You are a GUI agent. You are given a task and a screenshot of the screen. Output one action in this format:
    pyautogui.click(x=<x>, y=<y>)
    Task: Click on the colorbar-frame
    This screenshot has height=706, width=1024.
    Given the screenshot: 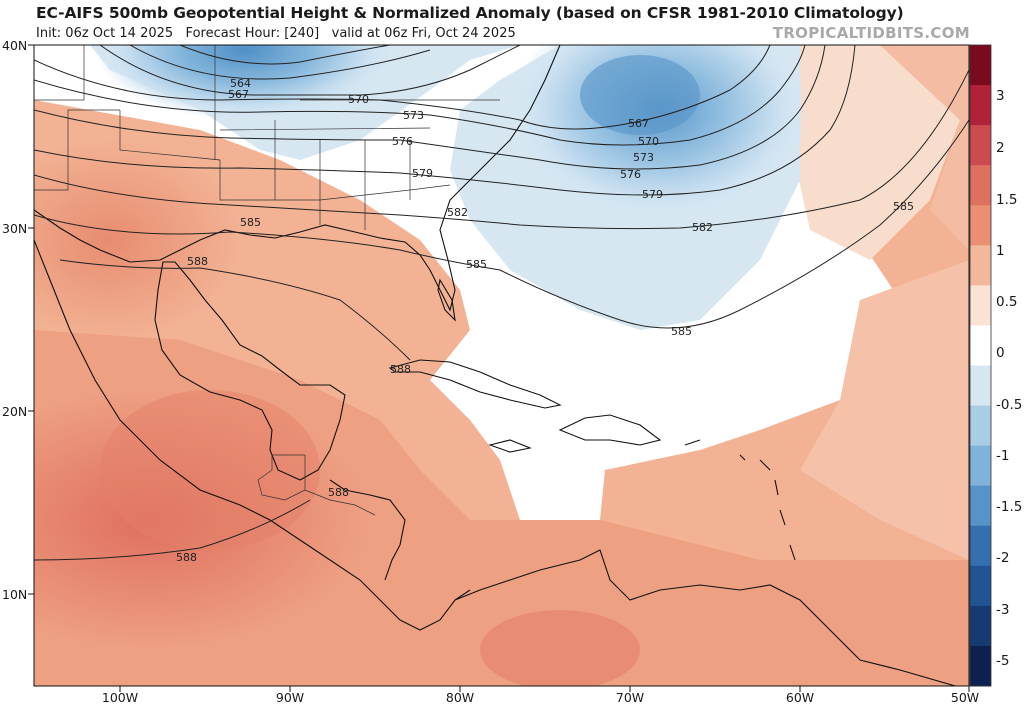 What is the action you would take?
    pyautogui.click(x=980, y=365)
    